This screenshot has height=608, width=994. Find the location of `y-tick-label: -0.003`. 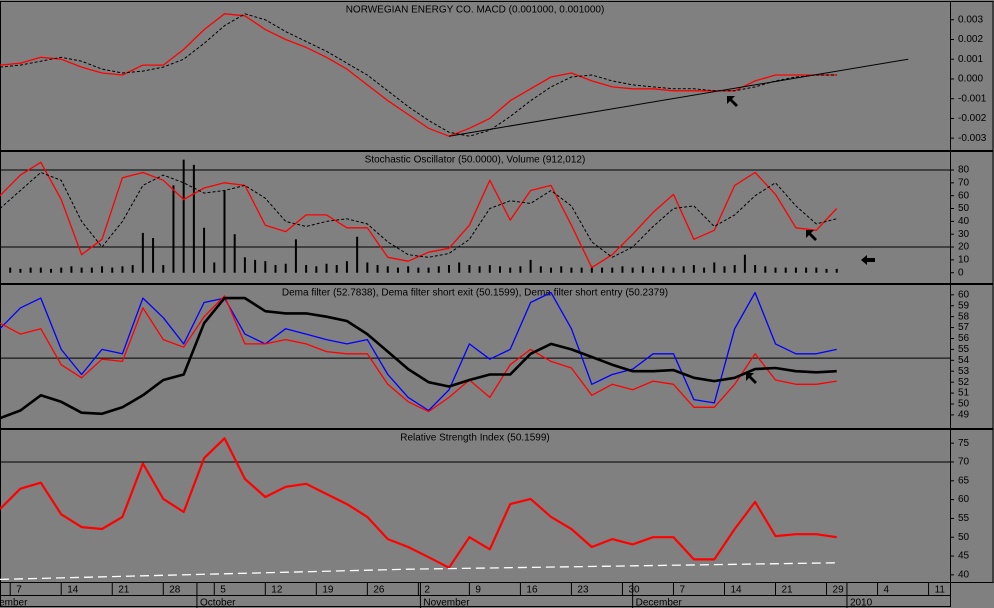

y-tick-label: -0.003 is located at coordinates (972, 138).